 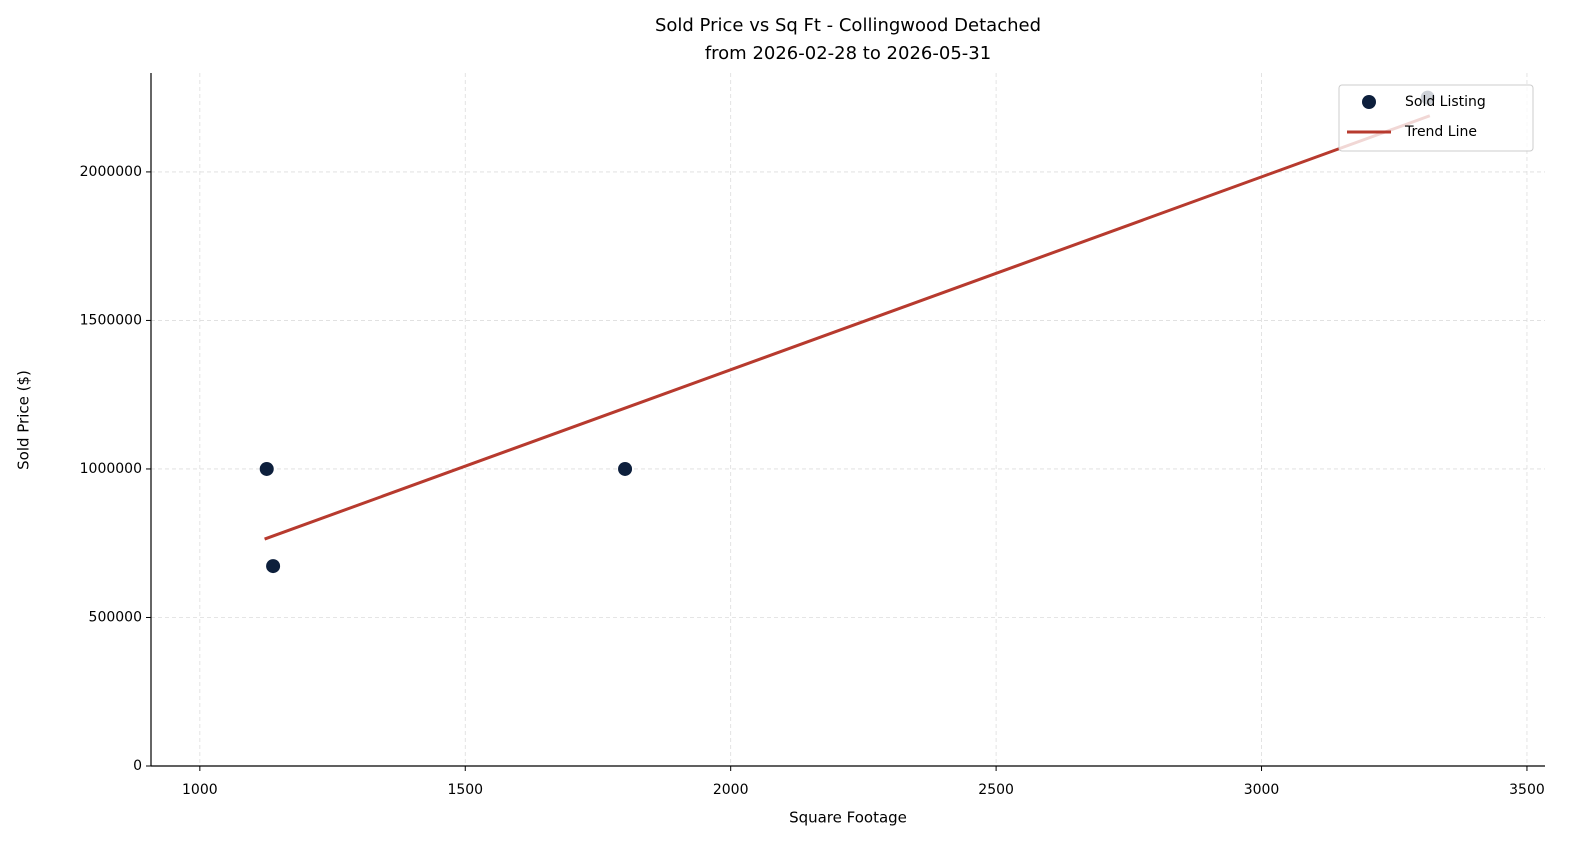 What do you see at coordinates (996, 790) in the screenshot?
I see `x-tick-label: 2500` at bounding box center [996, 790].